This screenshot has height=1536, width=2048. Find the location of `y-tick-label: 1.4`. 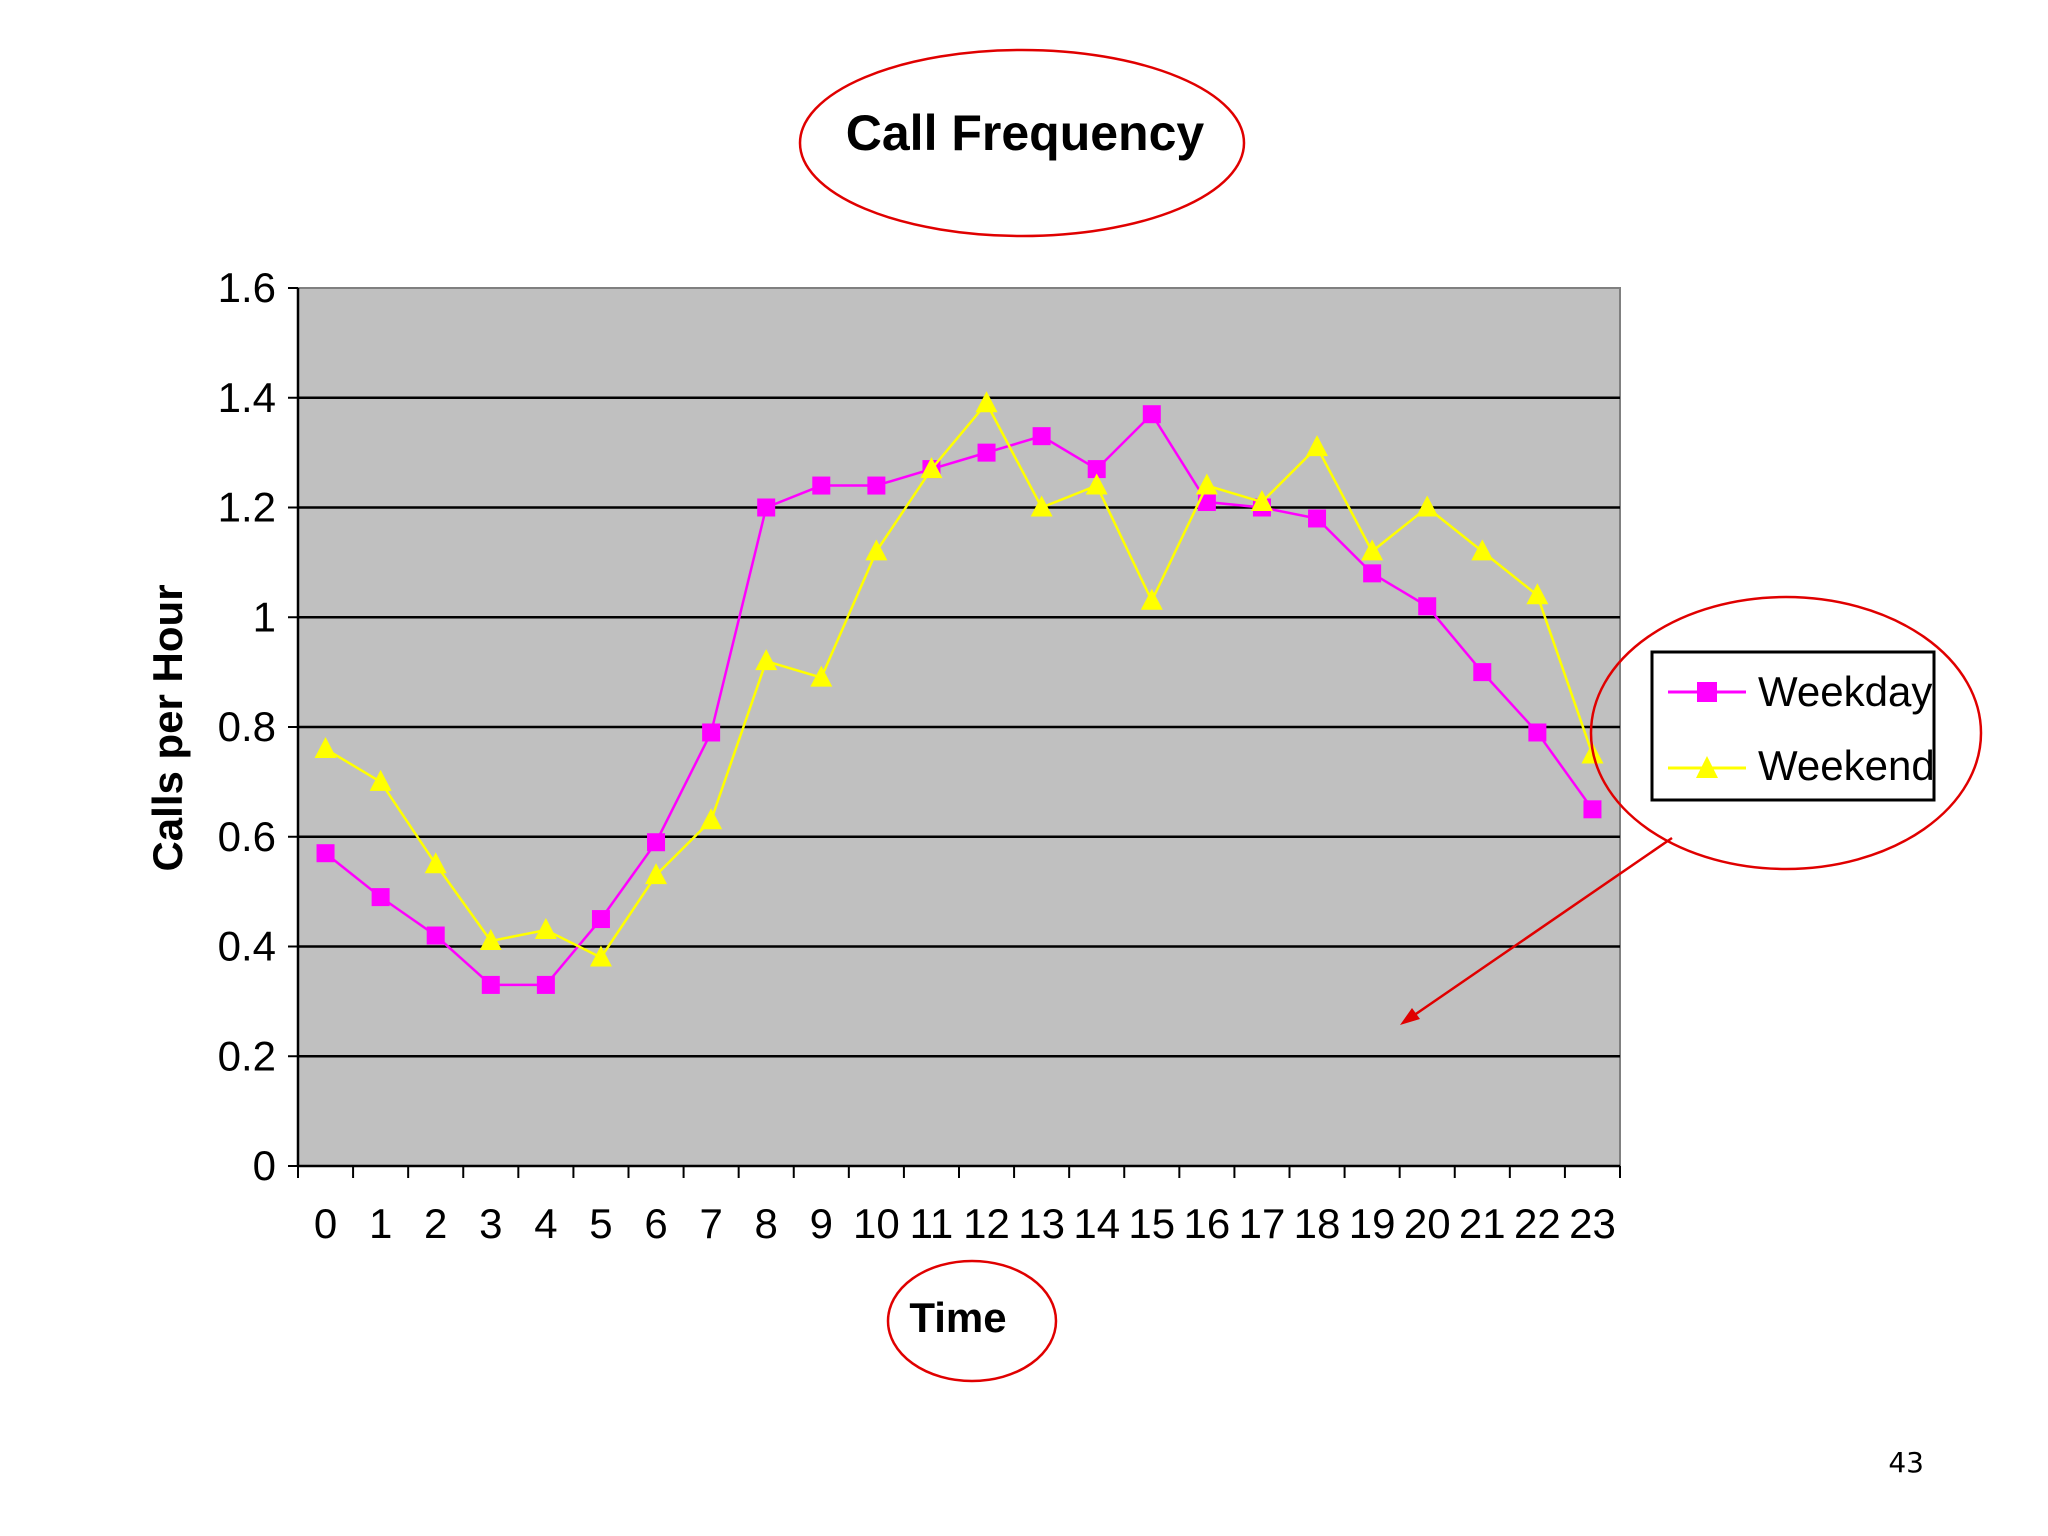

y-tick-label: 1.4 is located at coordinates (247, 397).